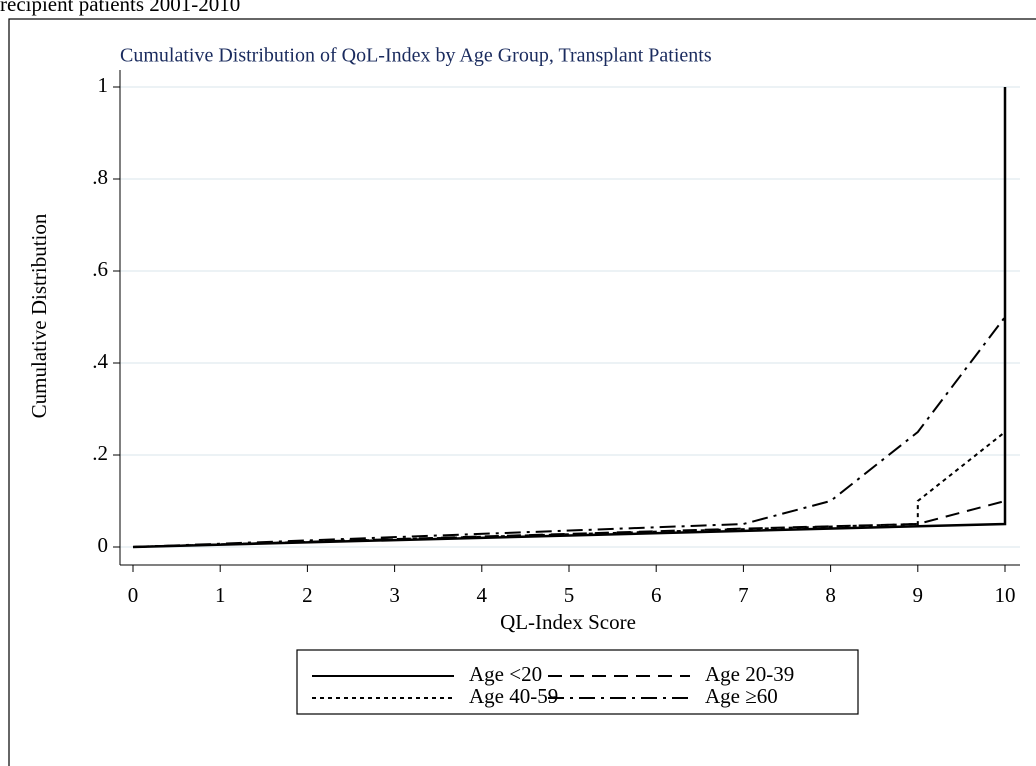 The height and width of the screenshot is (766, 1036). I want to click on x-tick-label: 2, so click(307, 595).